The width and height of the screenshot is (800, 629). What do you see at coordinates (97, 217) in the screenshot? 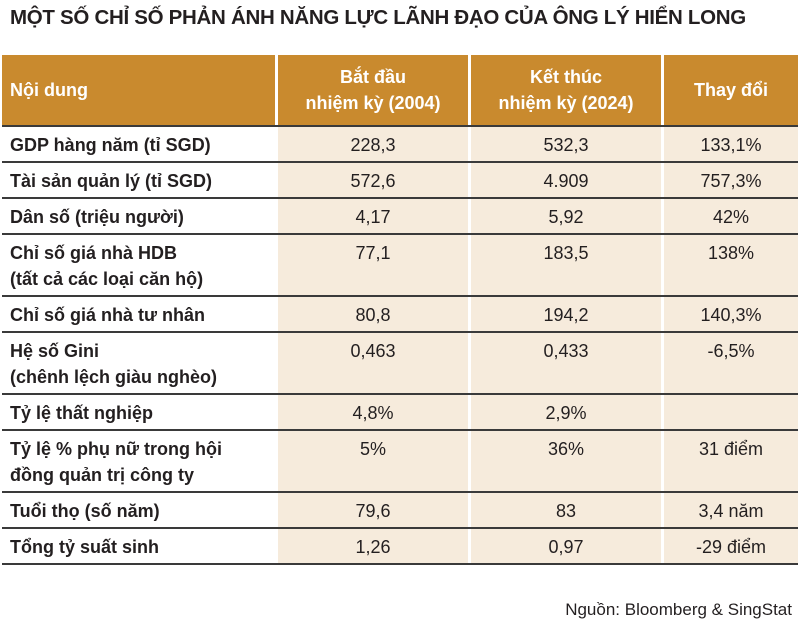
I see `table-cell: Dân số (triệu người)` at bounding box center [97, 217].